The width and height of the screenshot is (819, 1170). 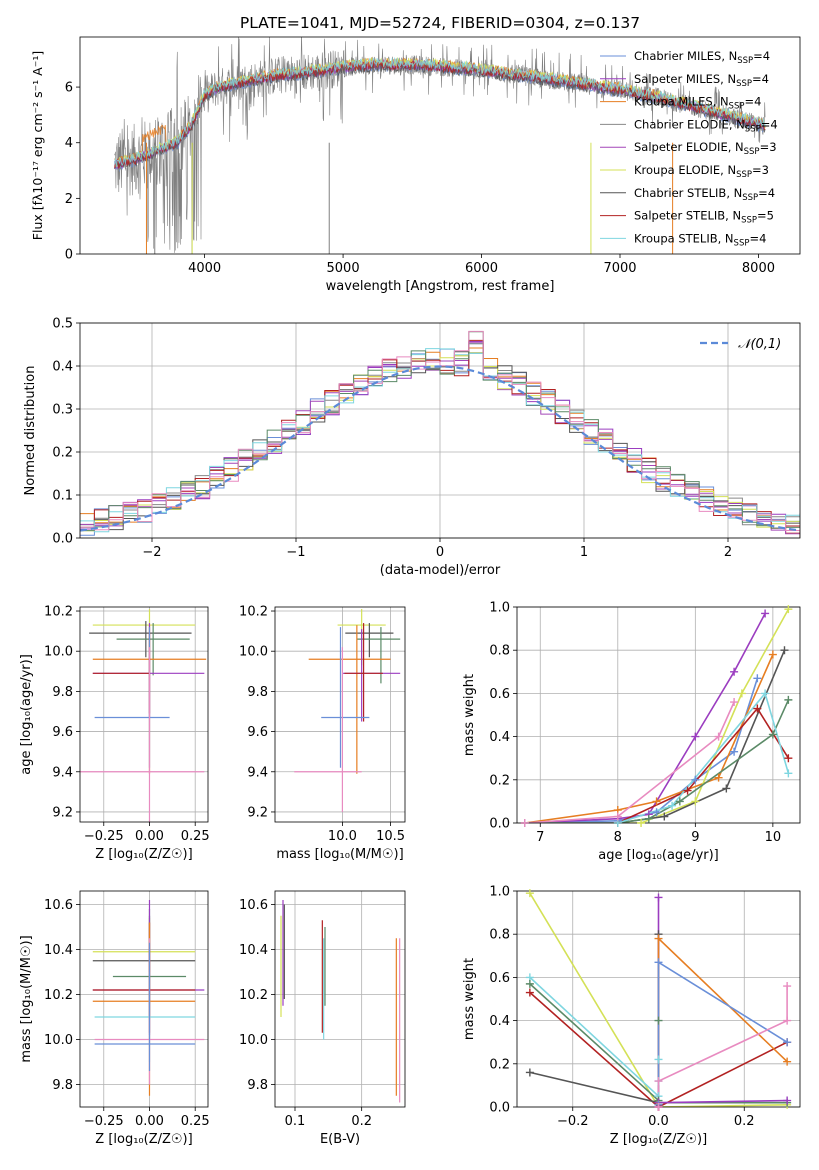 What do you see at coordinates (759, 344) in the screenshot?
I see `legend-entry: 𝒩(0,1)` at bounding box center [759, 344].